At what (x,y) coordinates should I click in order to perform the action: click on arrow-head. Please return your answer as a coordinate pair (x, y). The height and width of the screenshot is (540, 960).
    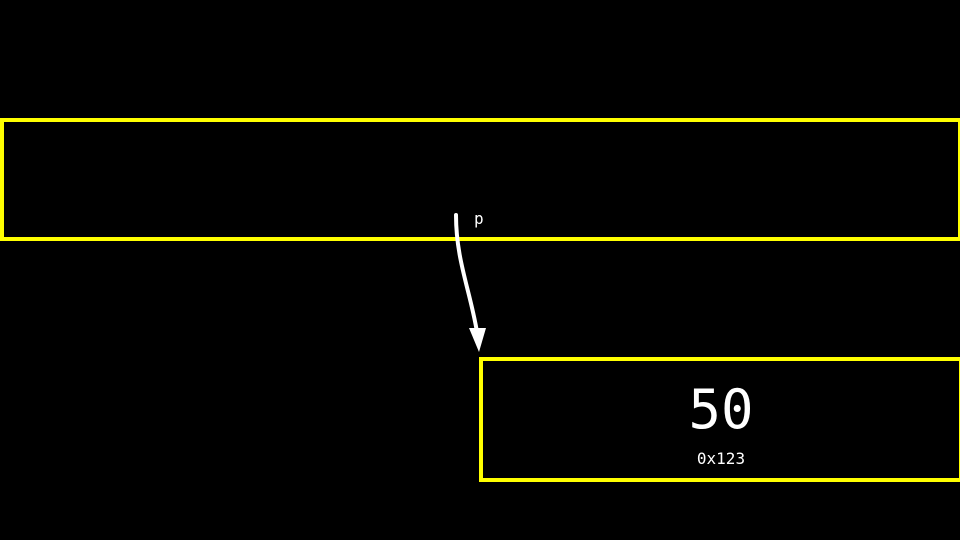
    Looking at the image, I should click on (477, 340).